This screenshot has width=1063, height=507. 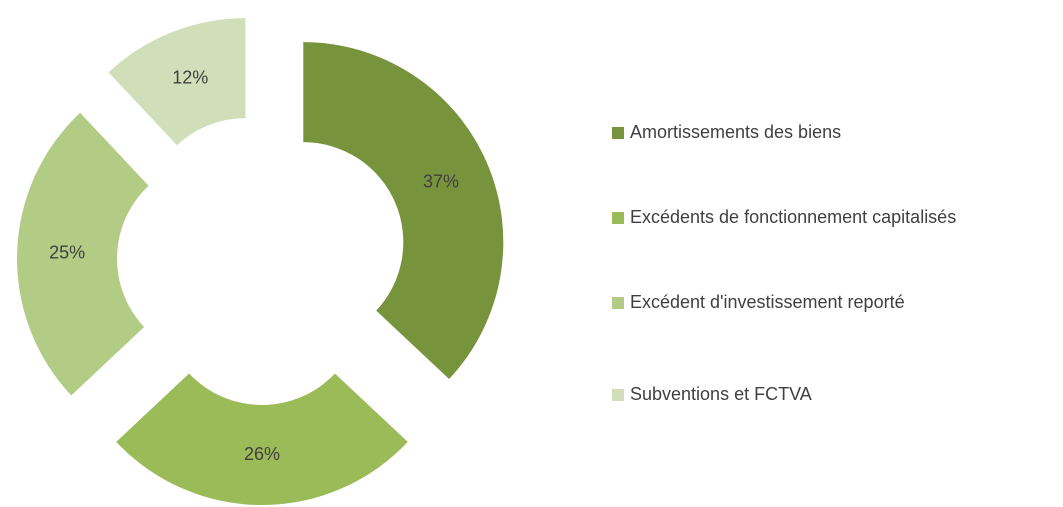 What do you see at coordinates (793, 217) in the screenshot?
I see `legend-label: Excédents de fonctionnement capitalisés` at bounding box center [793, 217].